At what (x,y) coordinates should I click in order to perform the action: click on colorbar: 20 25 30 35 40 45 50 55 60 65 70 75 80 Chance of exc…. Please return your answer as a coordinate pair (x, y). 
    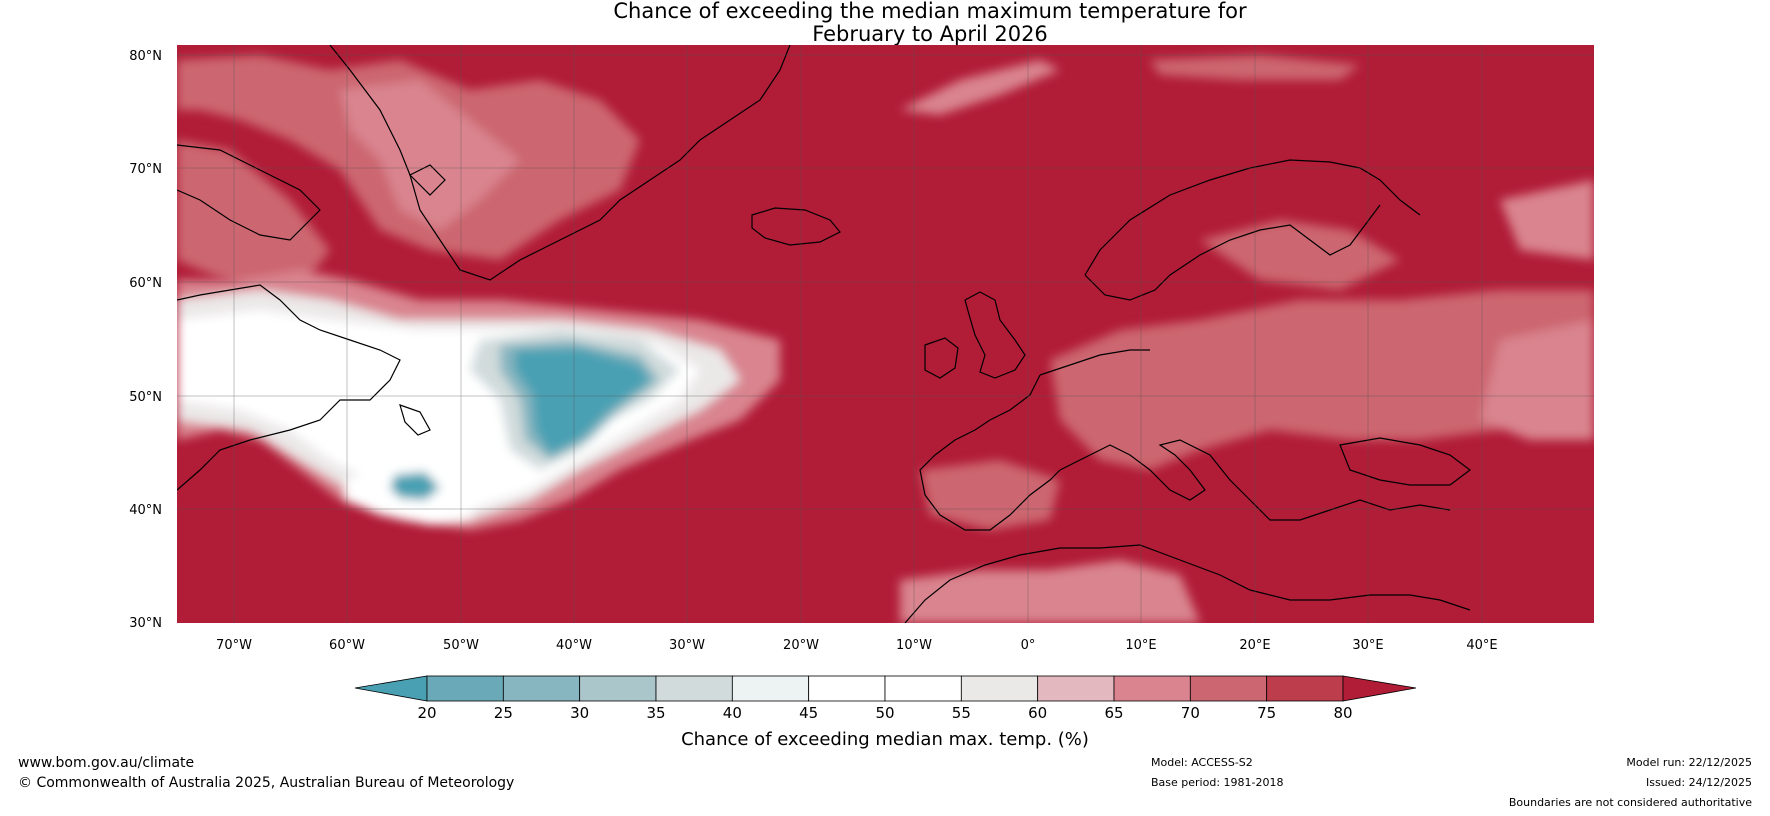
    Looking at the image, I should click on (885, 712).